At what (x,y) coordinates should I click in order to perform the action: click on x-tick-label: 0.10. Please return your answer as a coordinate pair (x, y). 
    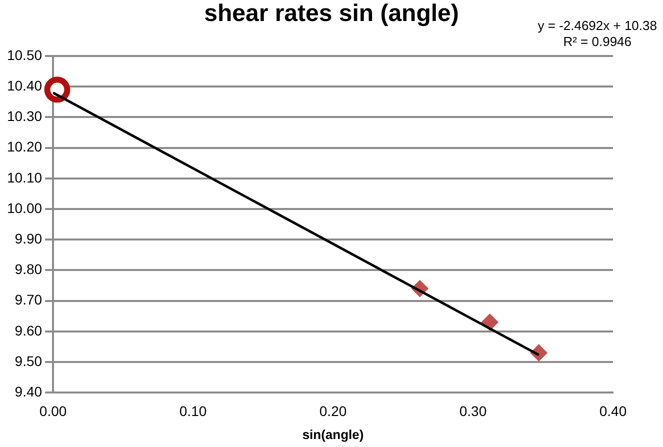
    Looking at the image, I should click on (193, 410).